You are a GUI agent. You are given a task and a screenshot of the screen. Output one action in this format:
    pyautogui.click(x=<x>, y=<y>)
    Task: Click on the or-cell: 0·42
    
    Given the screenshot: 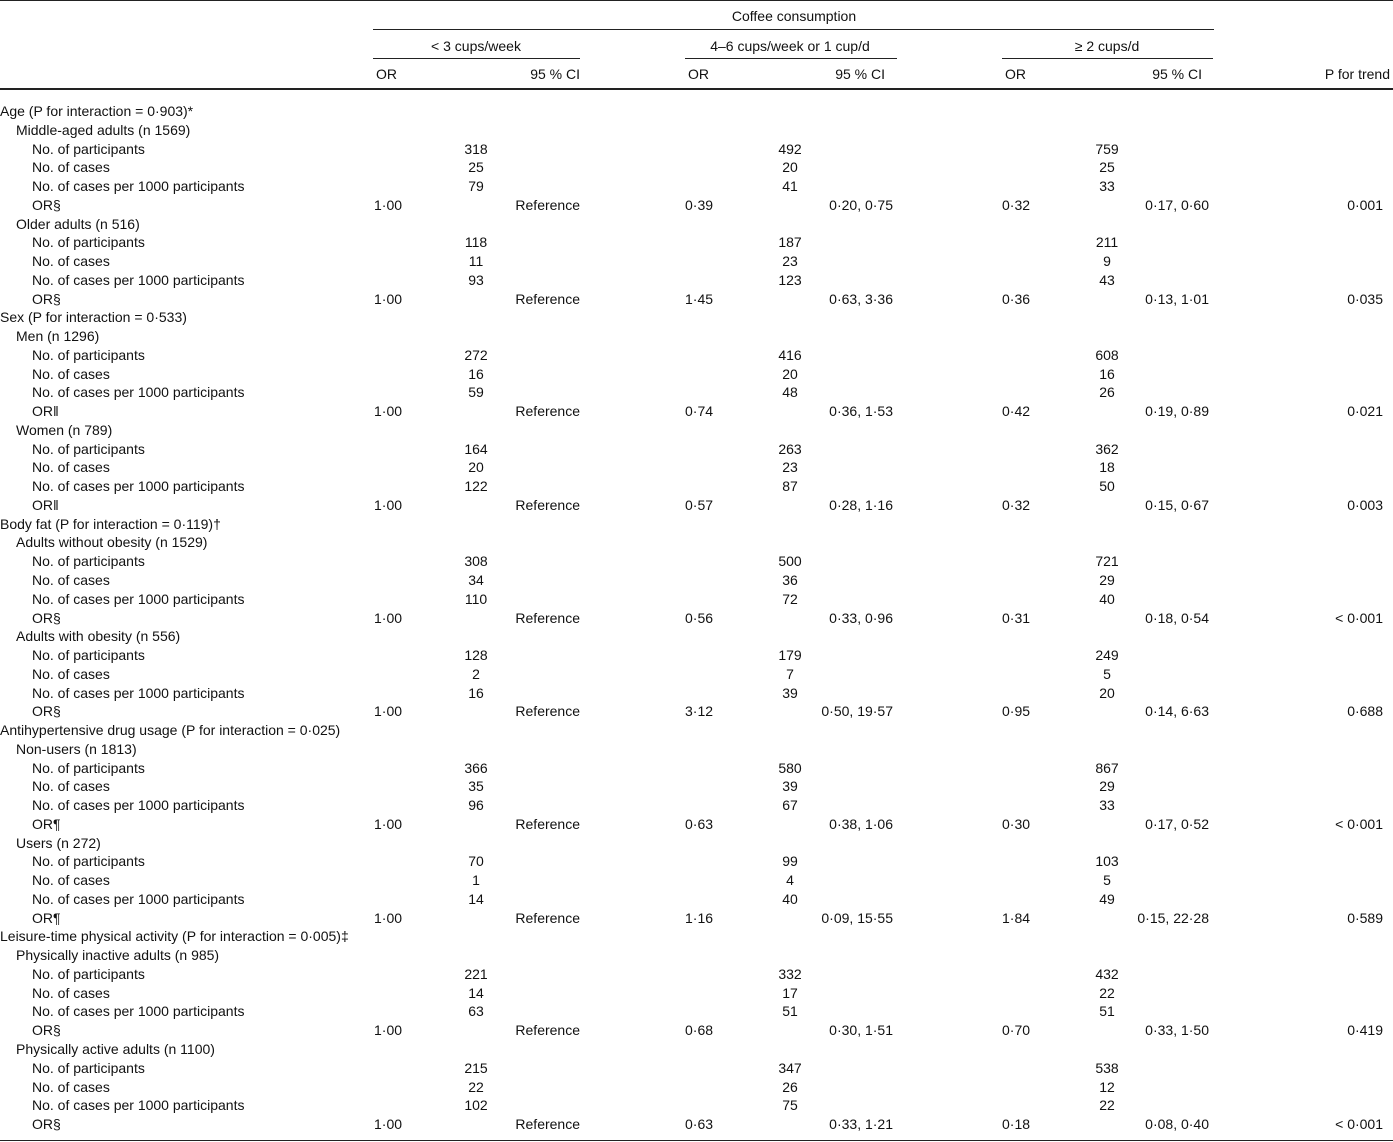 What is the action you would take?
    pyautogui.click(x=1016, y=411)
    